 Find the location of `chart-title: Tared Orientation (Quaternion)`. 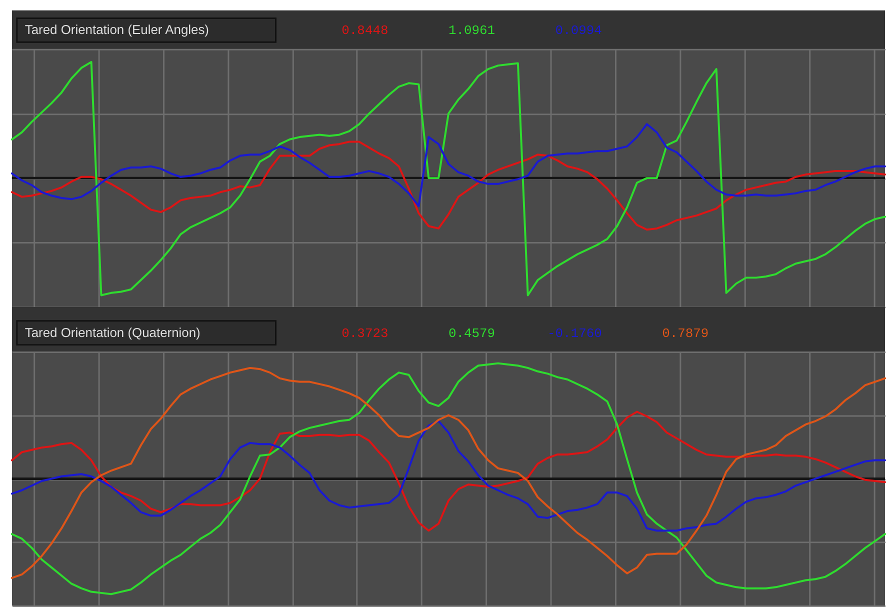

chart-title: Tared Orientation (Quaternion) is located at coordinates (112, 332).